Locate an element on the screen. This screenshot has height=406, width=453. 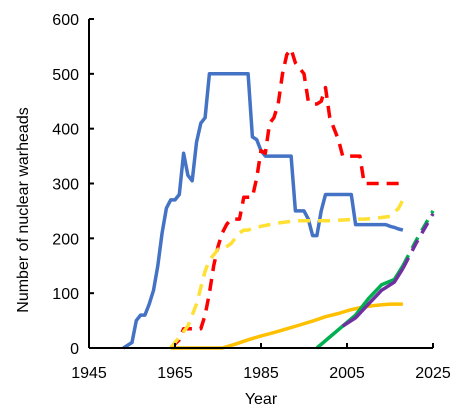
y-axis-title: Number of nuclear warheads is located at coordinates (23, 209).